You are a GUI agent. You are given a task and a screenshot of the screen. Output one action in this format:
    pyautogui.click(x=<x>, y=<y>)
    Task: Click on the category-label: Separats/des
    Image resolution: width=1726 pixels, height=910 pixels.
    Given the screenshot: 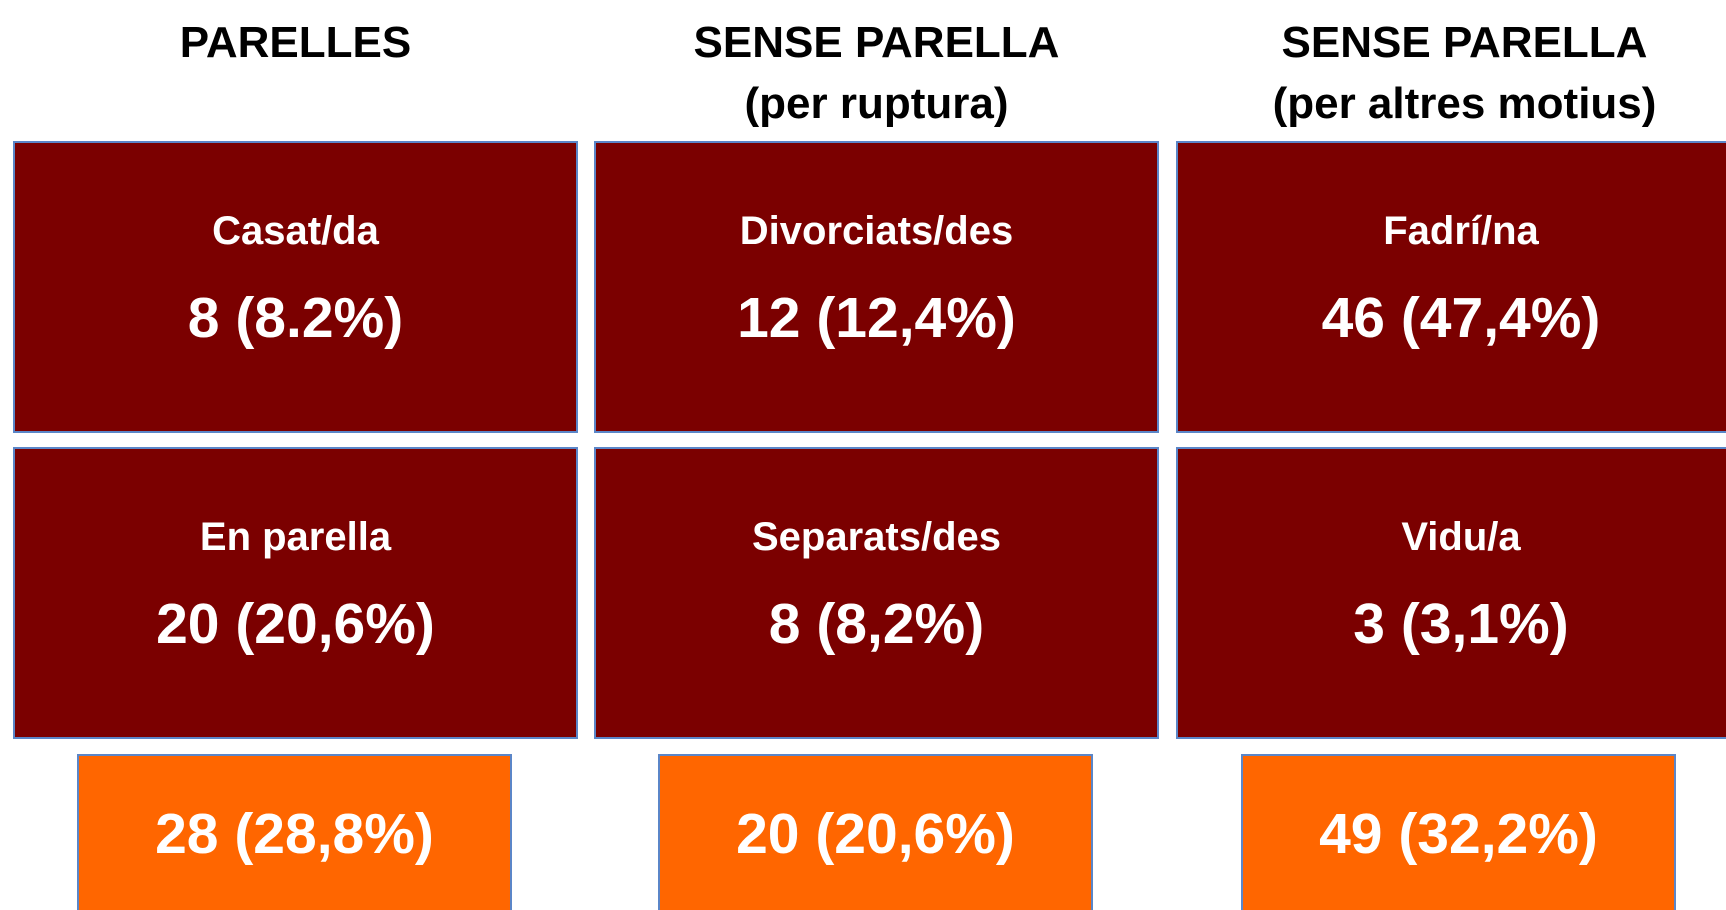 What is the action you would take?
    pyautogui.click(x=876, y=537)
    